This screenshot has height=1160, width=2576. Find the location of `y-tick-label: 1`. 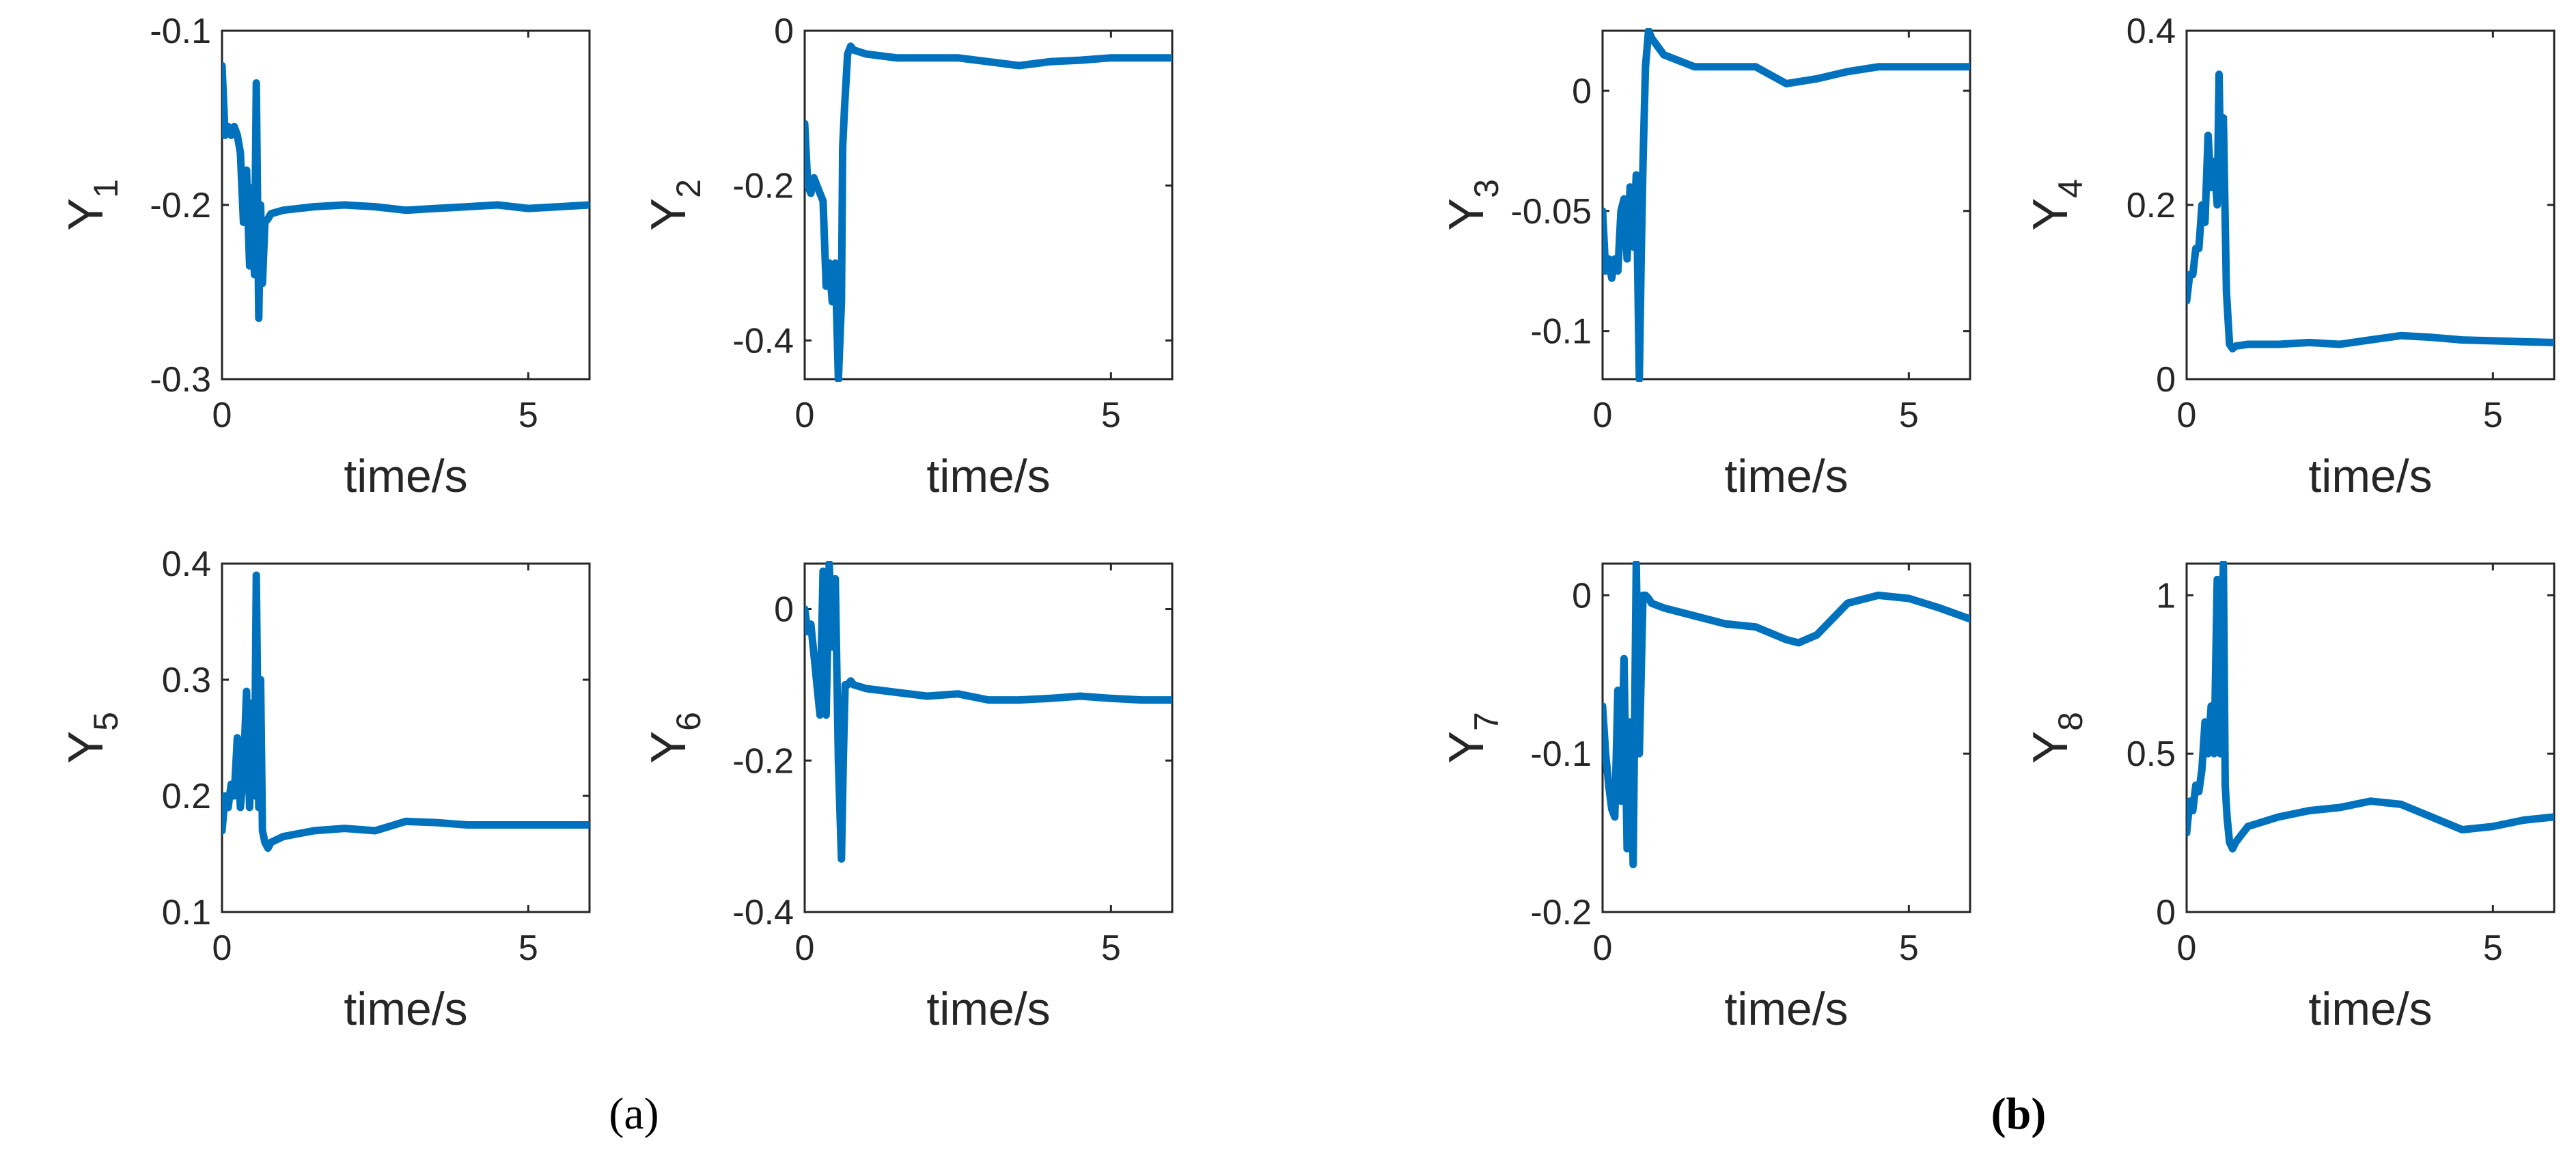

y-tick-label: 1 is located at coordinates (2166, 596).